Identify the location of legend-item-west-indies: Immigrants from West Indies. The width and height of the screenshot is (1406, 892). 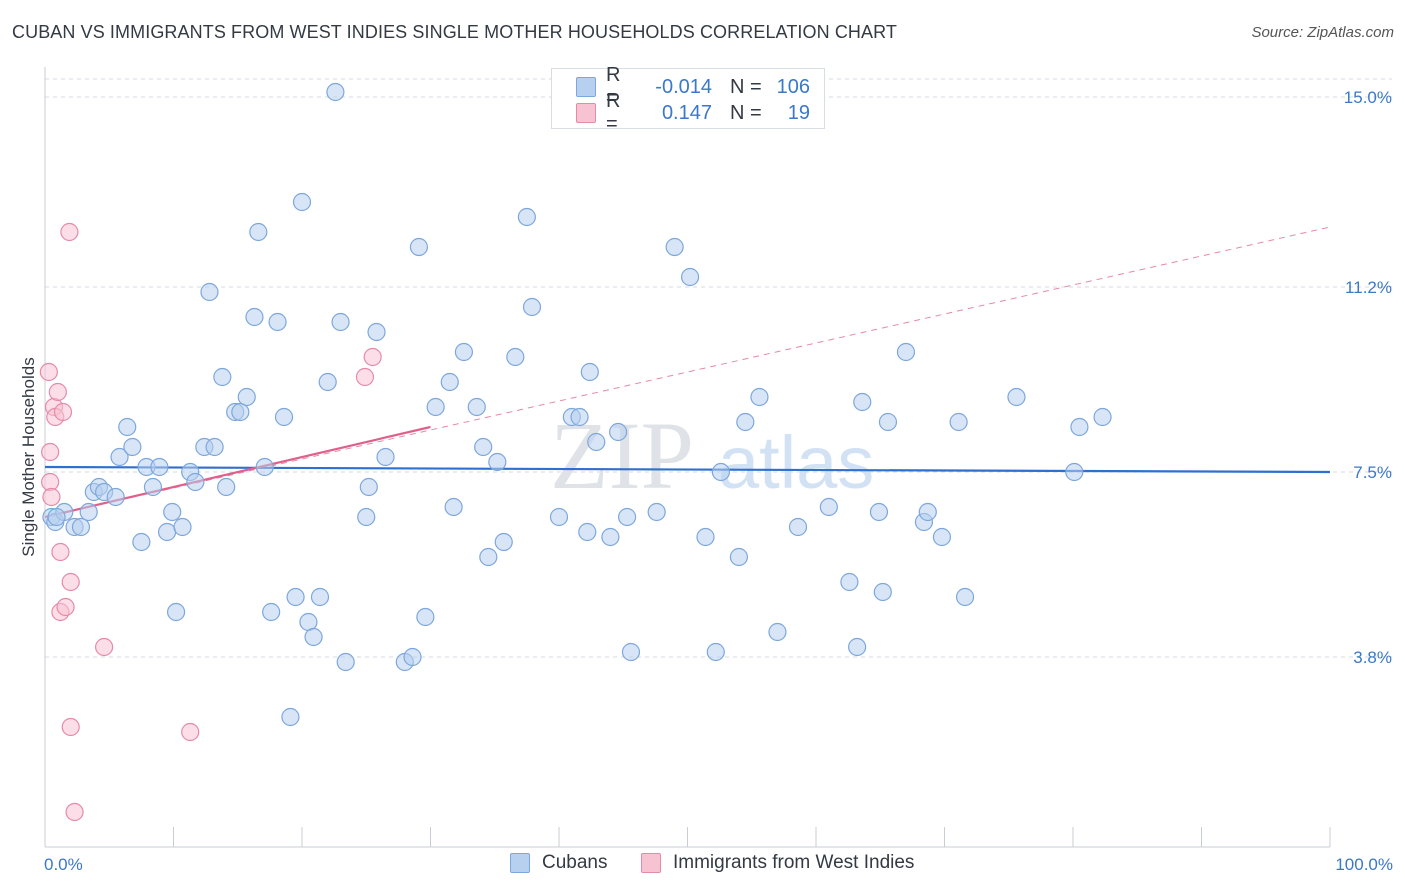
(777, 863).